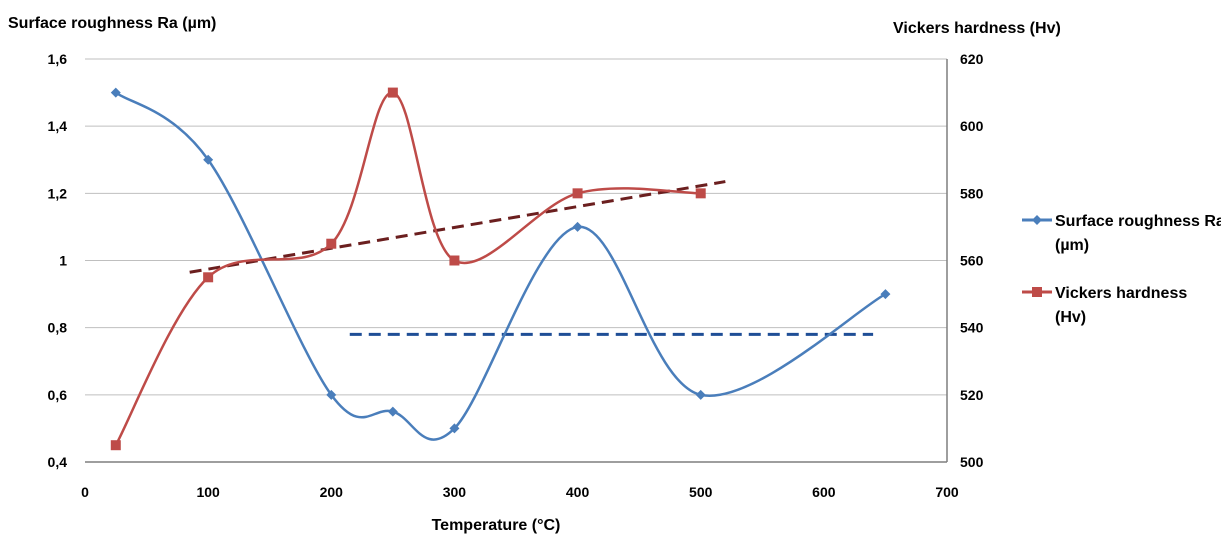  I want to click on y-right-tick-labels: 500 520 540 560 580 600 620, so click(972, 260).